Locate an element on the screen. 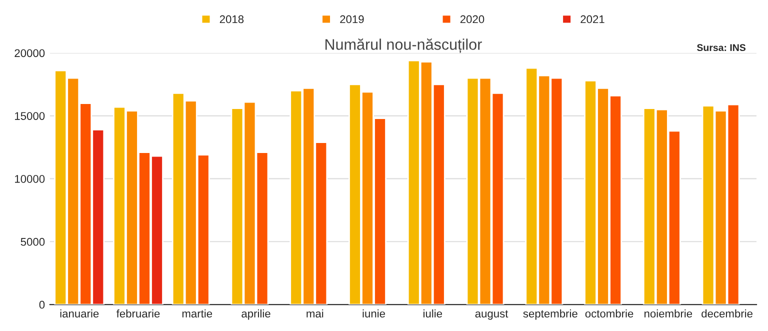  y-tick-label: 15000 is located at coordinates (30, 116).